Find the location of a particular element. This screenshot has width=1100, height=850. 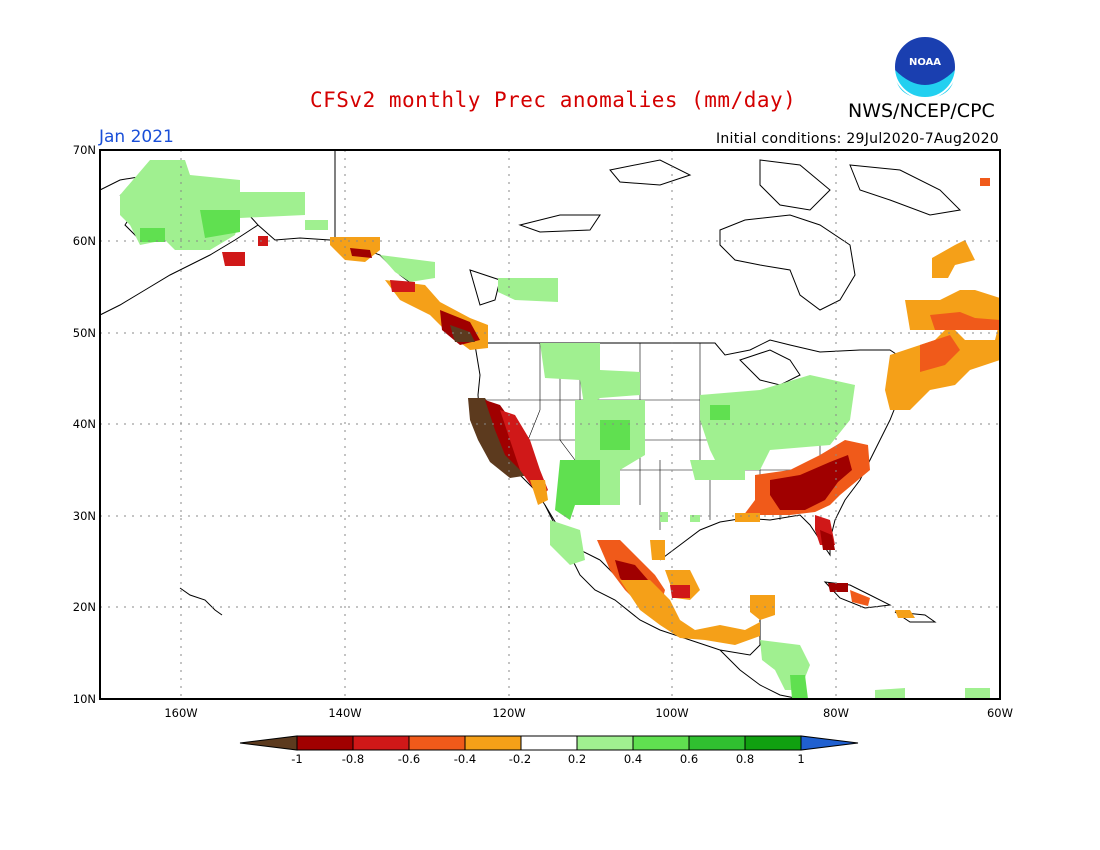

colorbar-label: 0.8 is located at coordinates (745, 759).